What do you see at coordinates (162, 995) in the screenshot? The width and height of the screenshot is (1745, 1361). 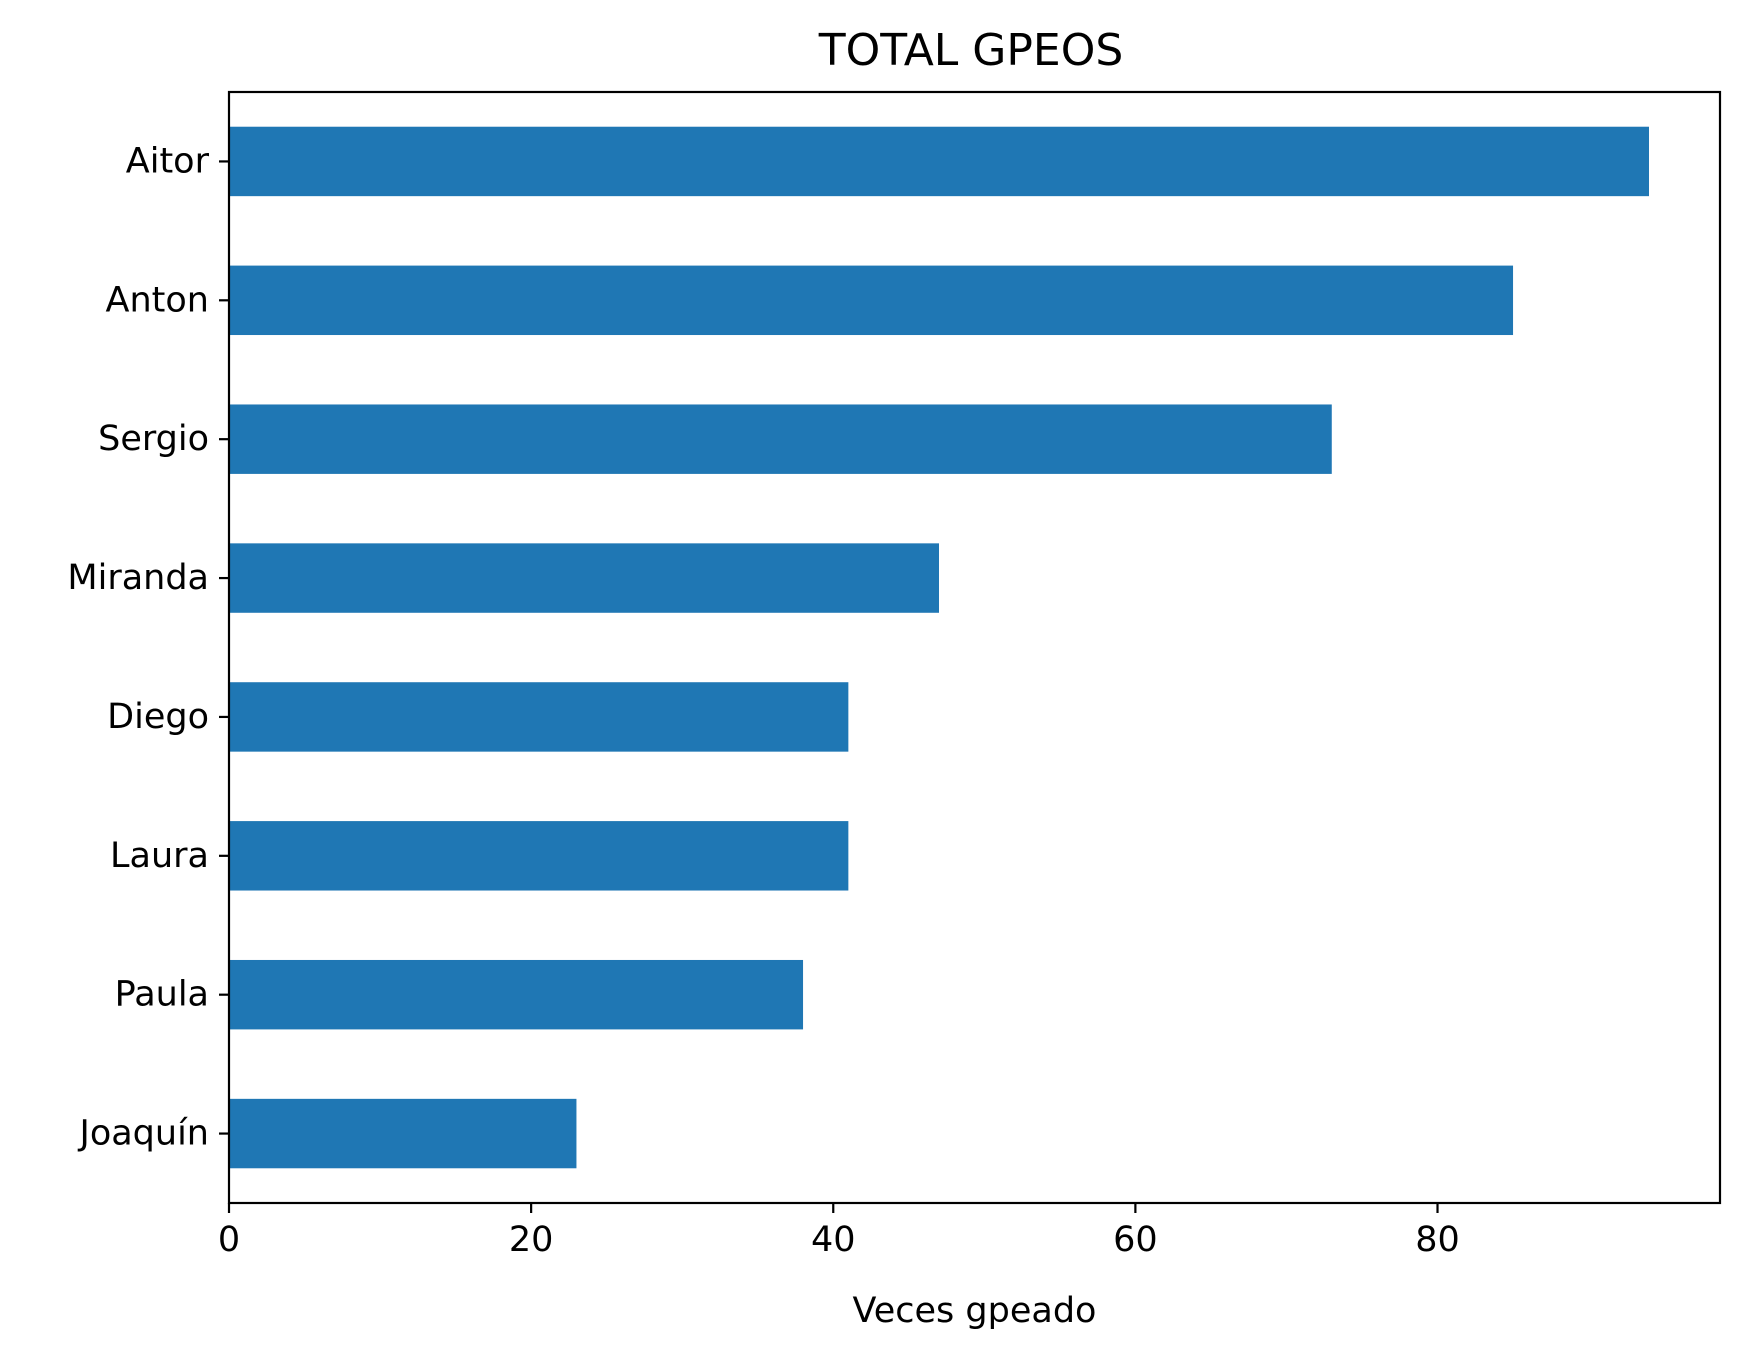 I see `y-tick-label: Paula` at bounding box center [162, 995].